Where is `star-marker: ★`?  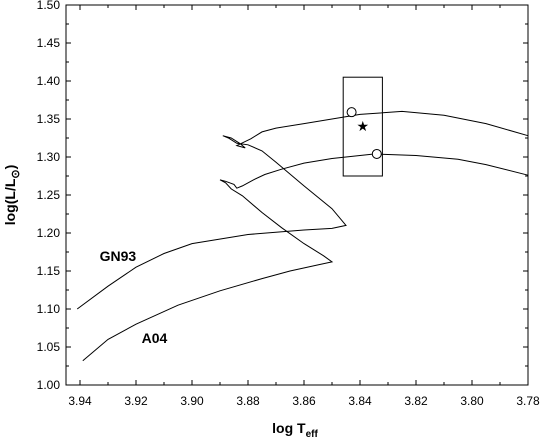 star-marker: ★ is located at coordinates (363, 127).